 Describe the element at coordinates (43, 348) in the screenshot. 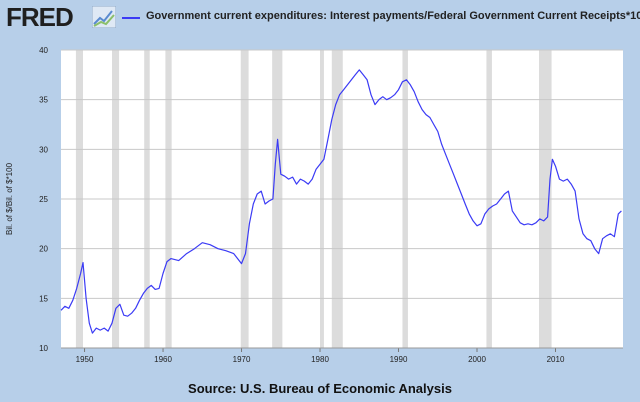

I see `y-tick-label: 10` at that location.